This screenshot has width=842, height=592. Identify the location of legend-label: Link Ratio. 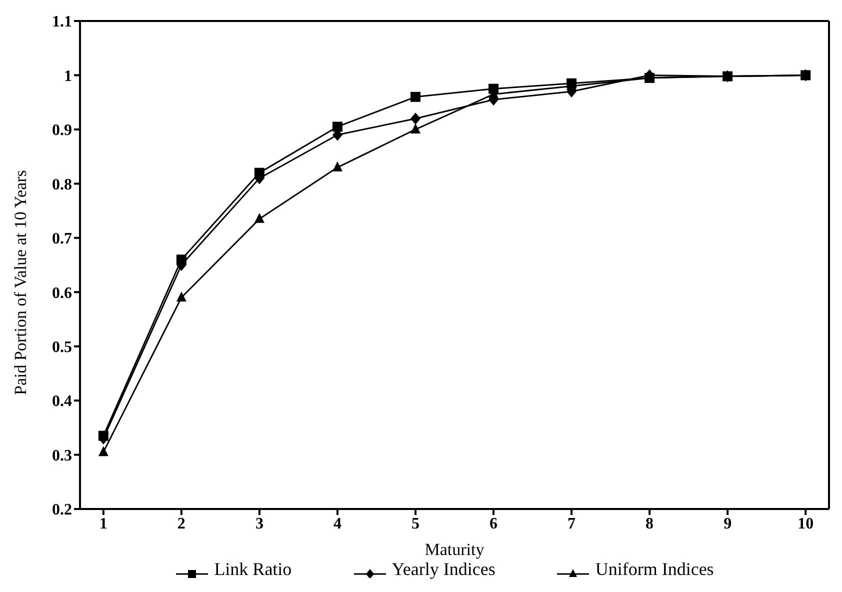
(252, 569).